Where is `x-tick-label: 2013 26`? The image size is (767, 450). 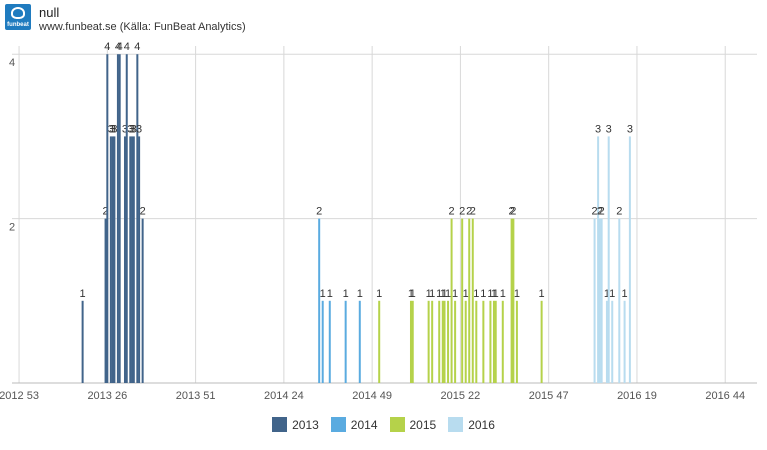 x-tick-label: 2013 26 is located at coordinates (107, 396).